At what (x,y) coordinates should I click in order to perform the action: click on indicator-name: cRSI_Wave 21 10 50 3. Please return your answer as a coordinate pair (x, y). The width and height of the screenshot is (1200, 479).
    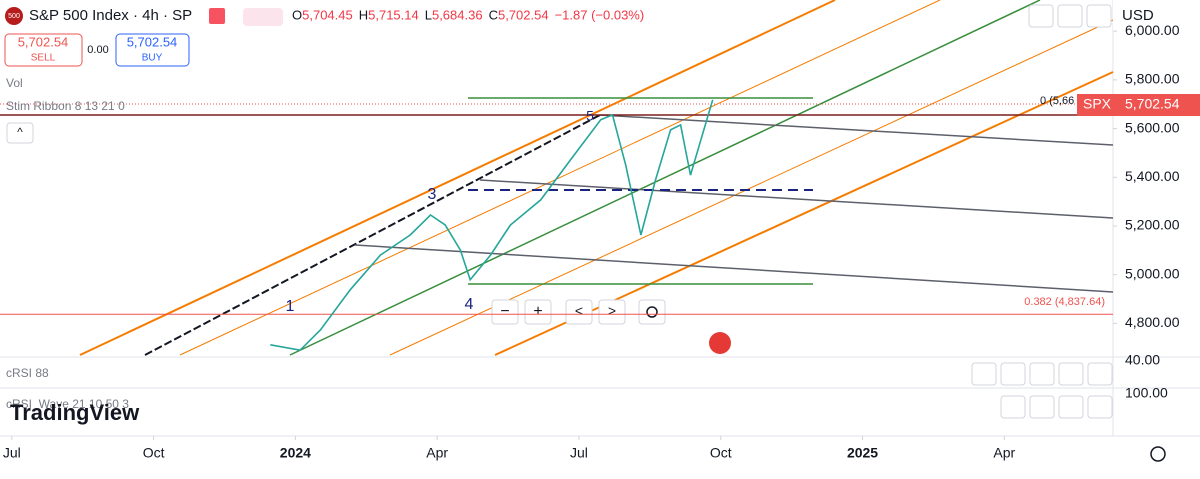
    Looking at the image, I should click on (67, 404).